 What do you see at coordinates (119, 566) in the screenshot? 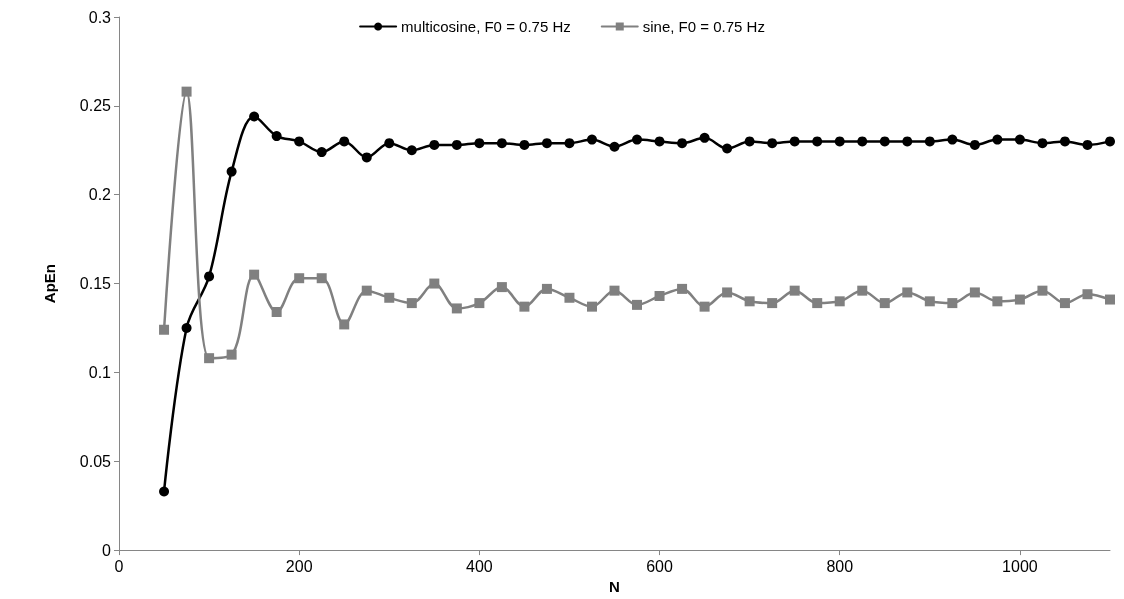
I see `x-tick-label: 0` at bounding box center [119, 566].